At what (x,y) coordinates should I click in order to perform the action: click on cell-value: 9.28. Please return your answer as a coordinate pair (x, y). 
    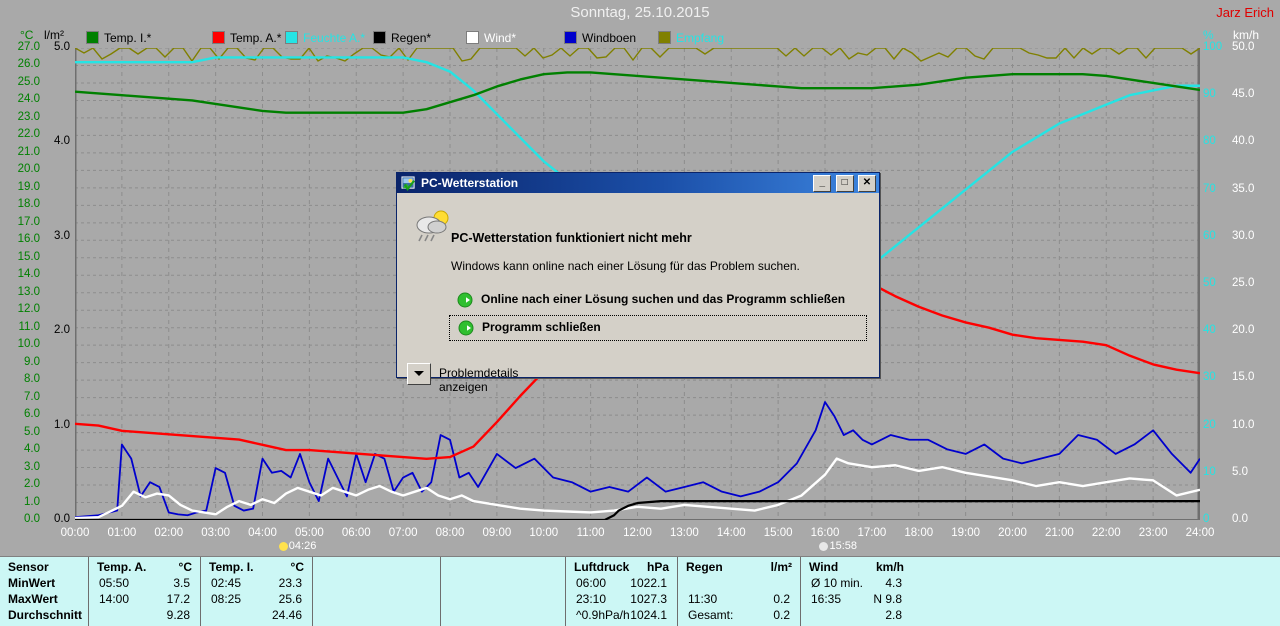
    Looking at the image, I should click on (178, 615).